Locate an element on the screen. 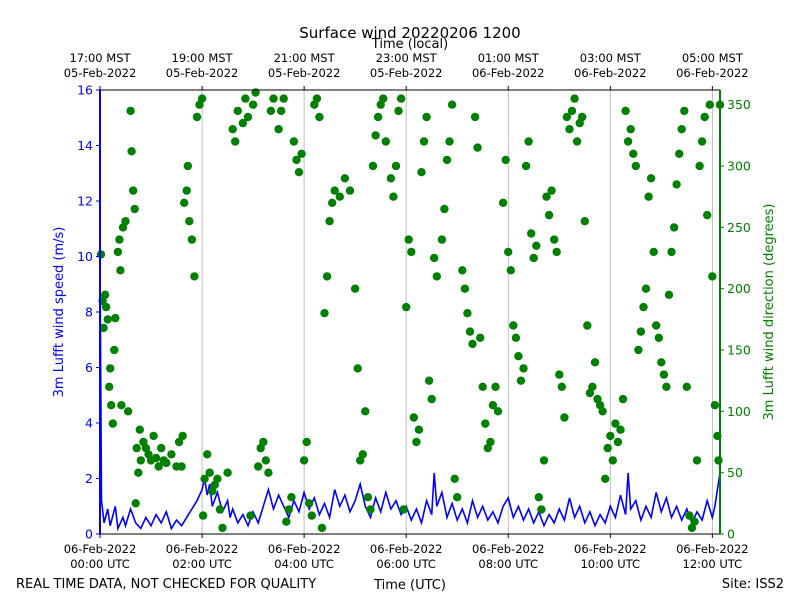  left-tick-label: 8 is located at coordinates (89, 312).